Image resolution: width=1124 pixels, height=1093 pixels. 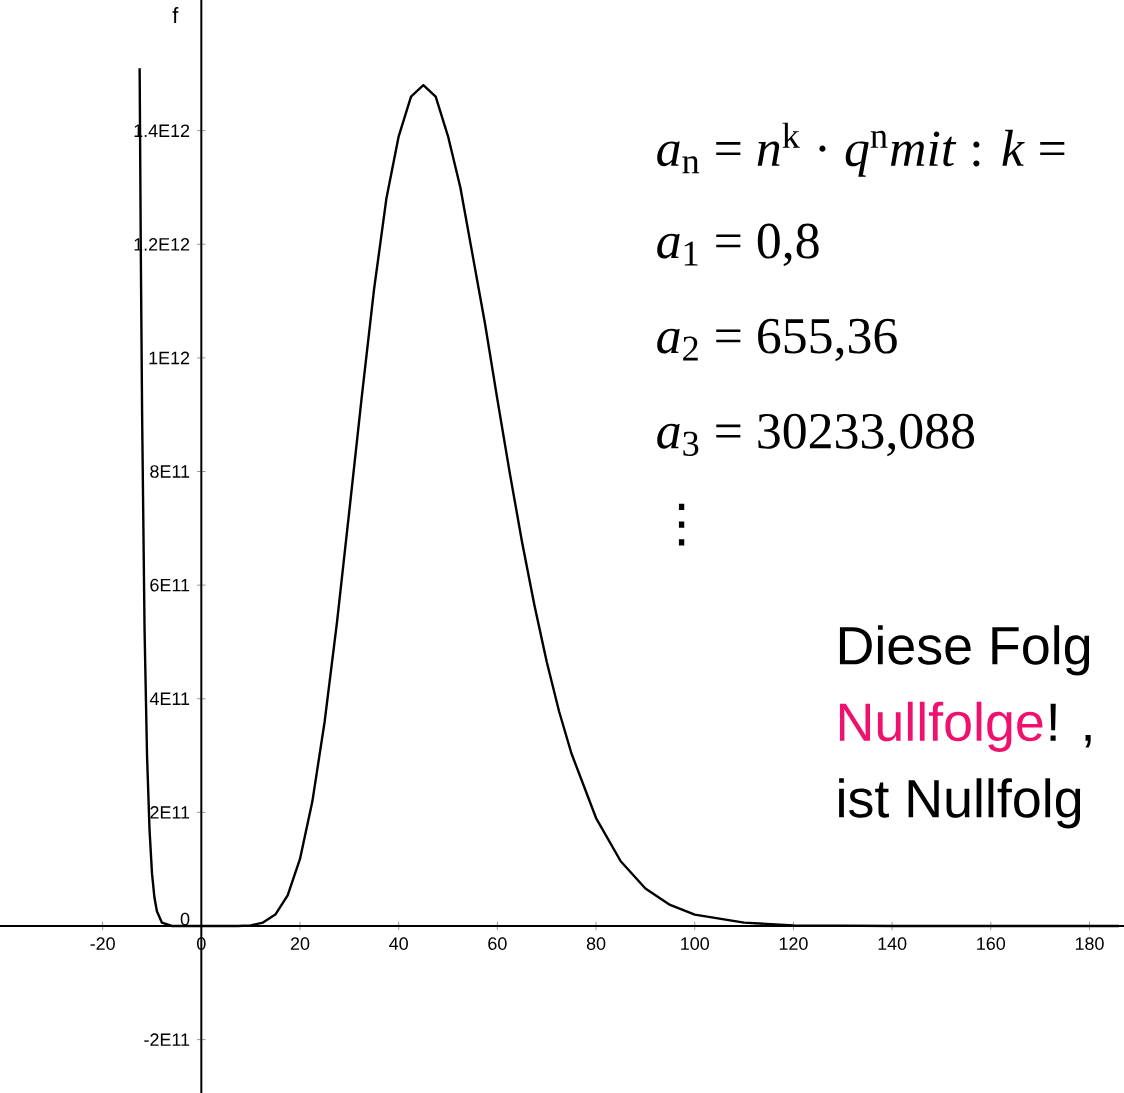 I want to click on y-tick-label: 1E12, so click(x=169, y=358).